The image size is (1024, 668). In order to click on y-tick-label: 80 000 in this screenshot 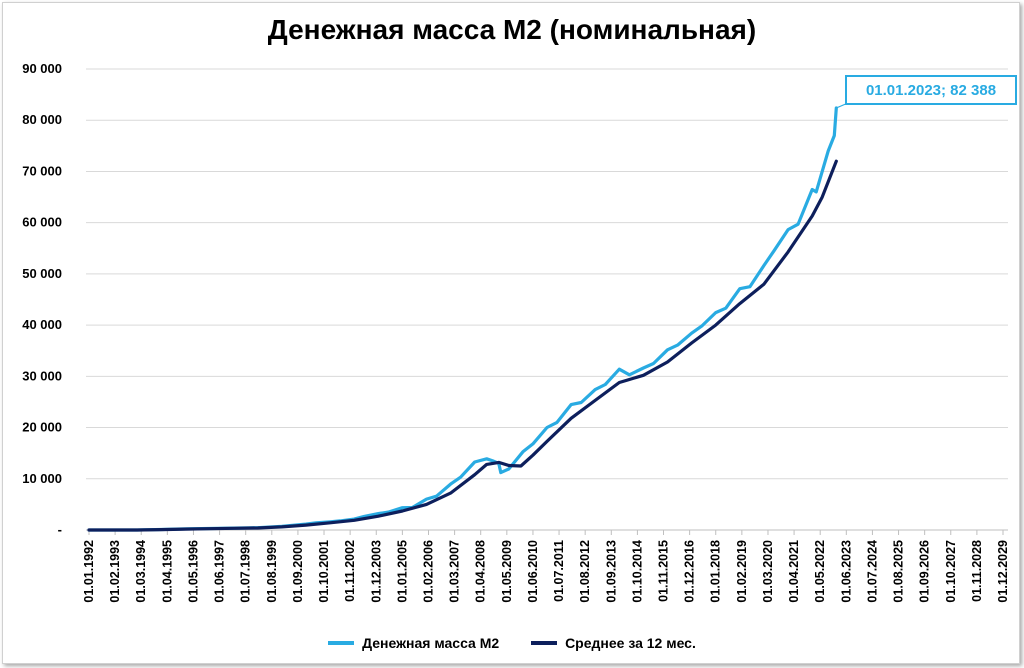, I will do `click(42, 119)`.